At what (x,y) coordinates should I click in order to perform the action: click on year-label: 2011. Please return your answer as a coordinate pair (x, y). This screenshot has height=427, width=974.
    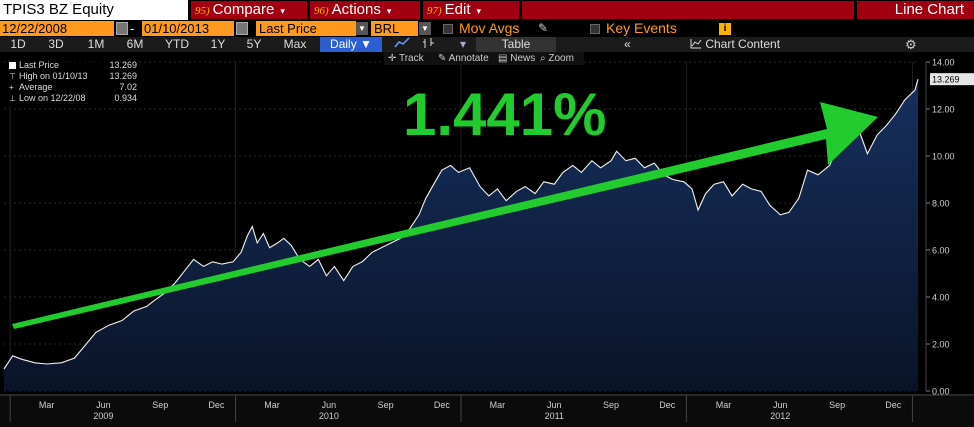
    Looking at the image, I should click on (554, 416).